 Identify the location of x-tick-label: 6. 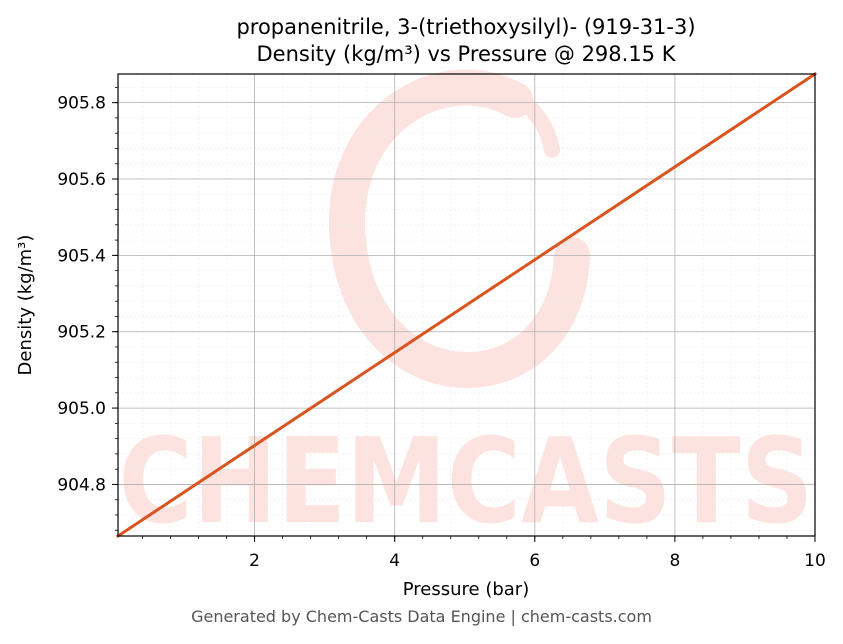
(534, 561).